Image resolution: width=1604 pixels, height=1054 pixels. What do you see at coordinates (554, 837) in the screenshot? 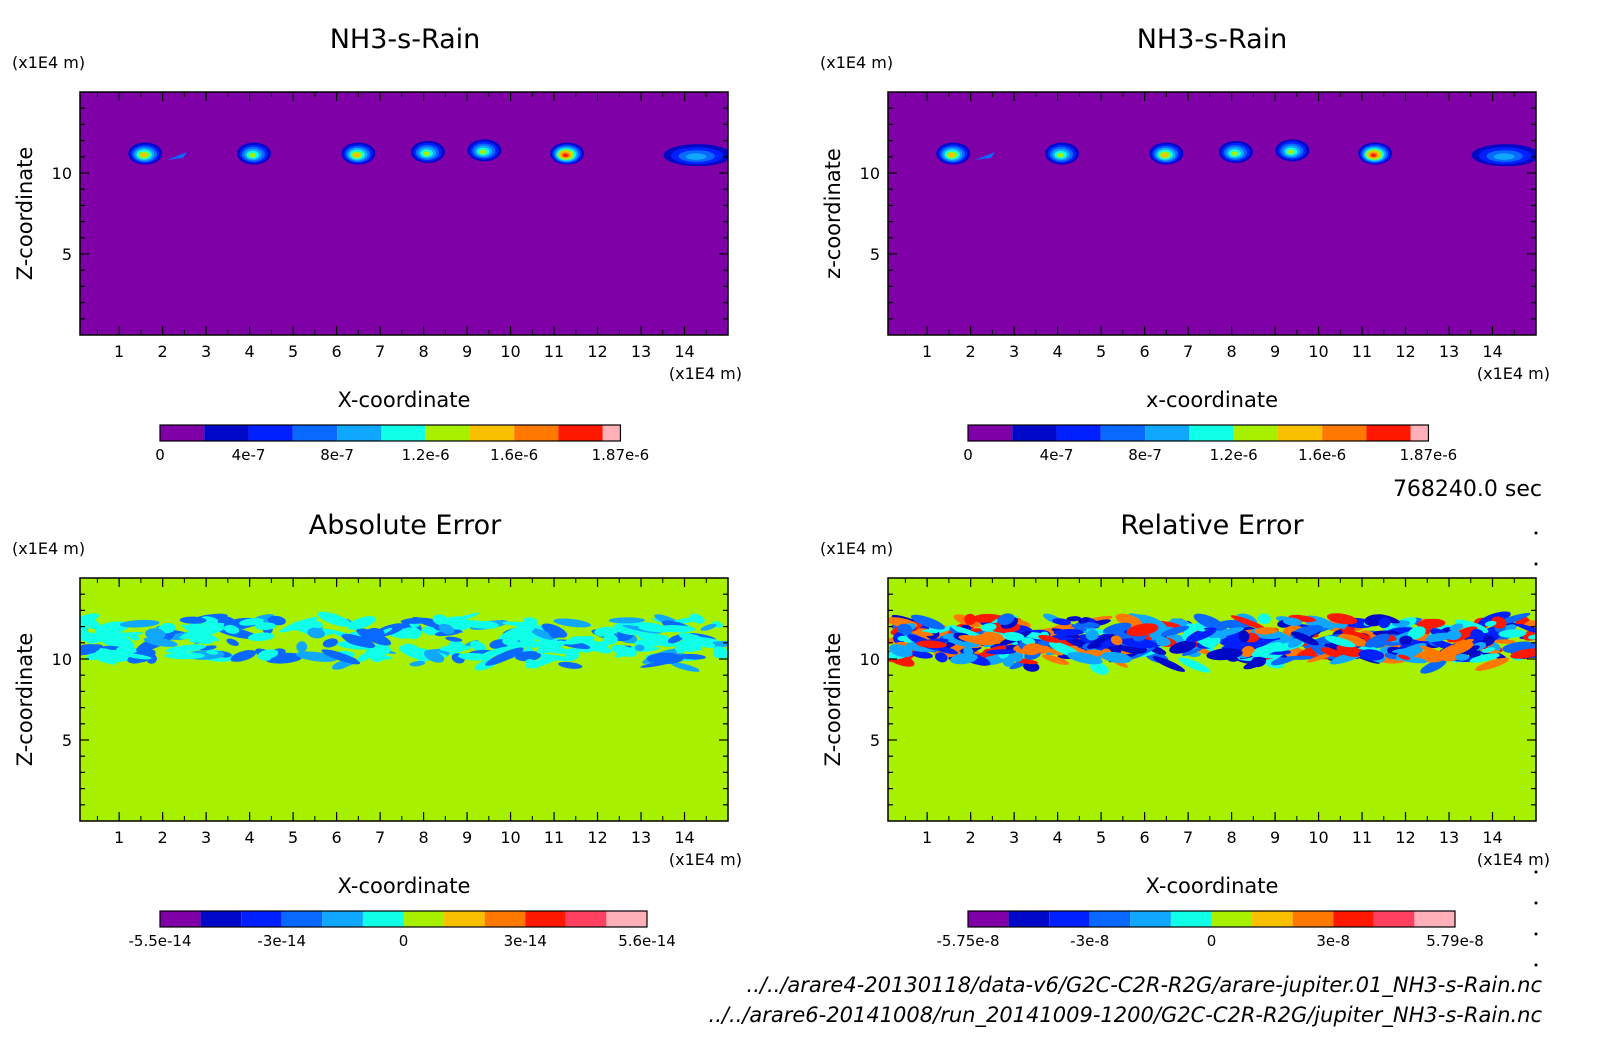
I see `x-tick-label: 11` at bounding box center [554, 837].